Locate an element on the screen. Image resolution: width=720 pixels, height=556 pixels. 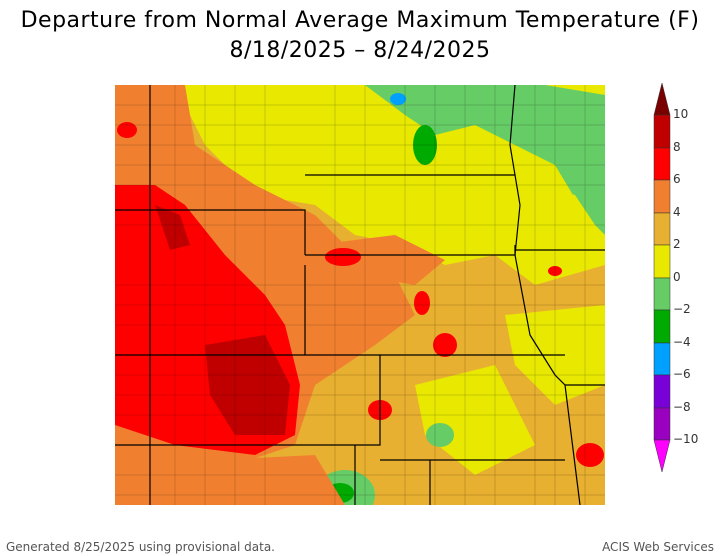
legend-label: −2 is located at coordinates (682, 309).